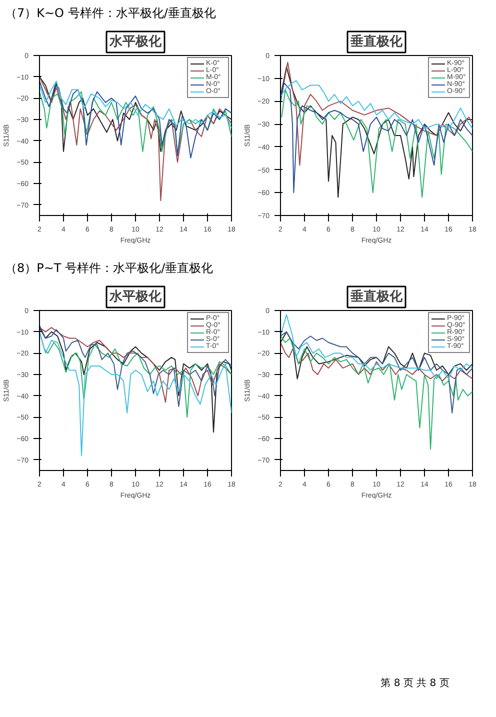 This screenshot has height=717, width=496. Describe the element at coordinates (110, 13) in the screenshot. I see `text: （7）K~O 号样件：水平极化/垂直极化` at that location.